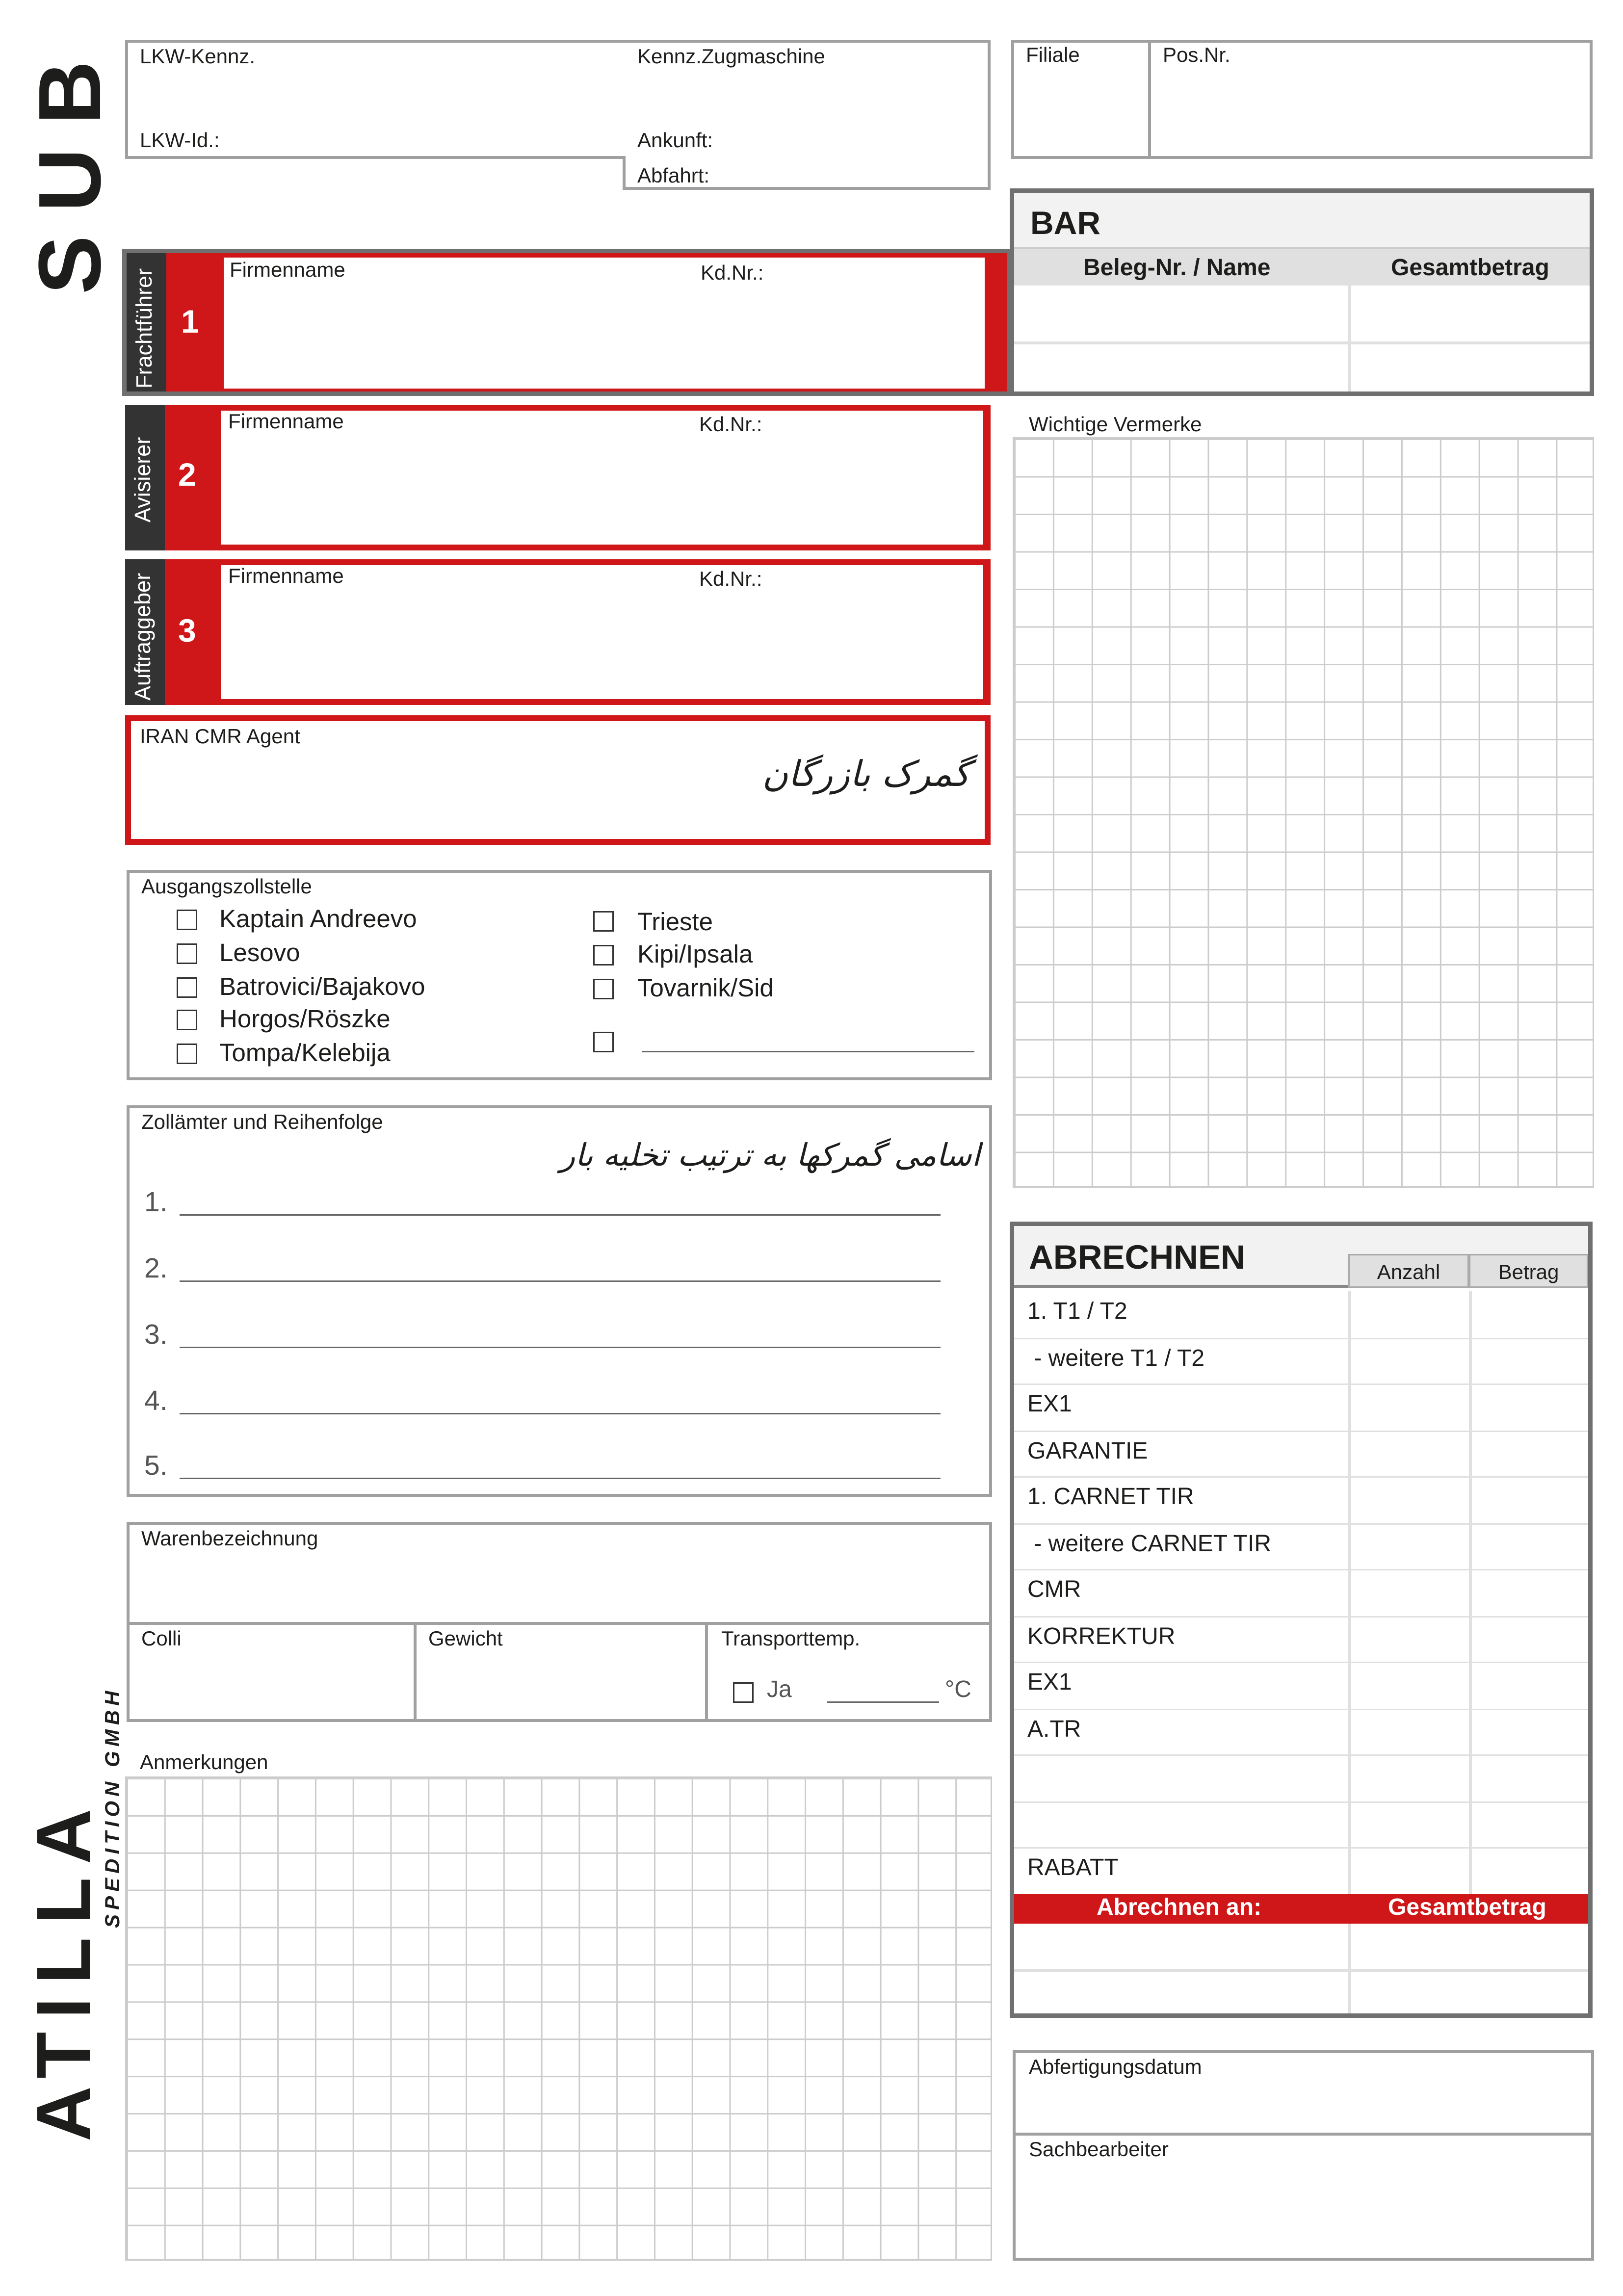  I want to click on truck-info-box, so click(558, 99).